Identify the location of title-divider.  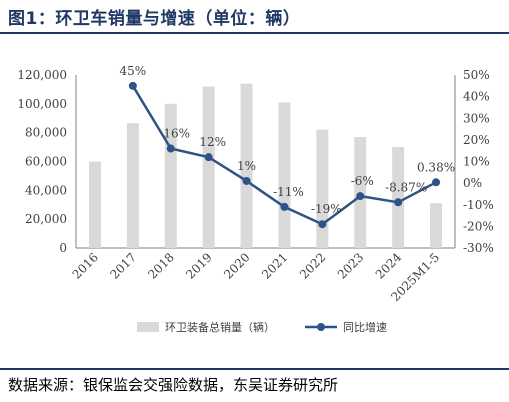
(254, 33).